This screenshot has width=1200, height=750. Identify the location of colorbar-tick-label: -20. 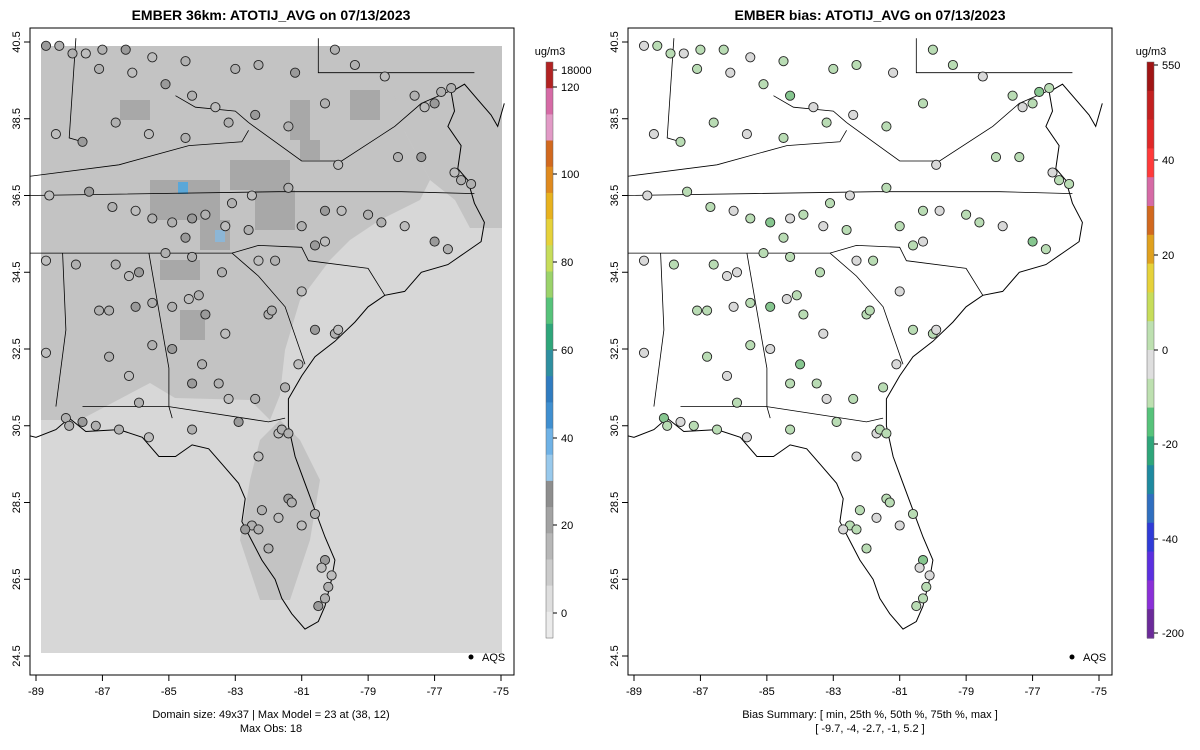
(1170, 445).